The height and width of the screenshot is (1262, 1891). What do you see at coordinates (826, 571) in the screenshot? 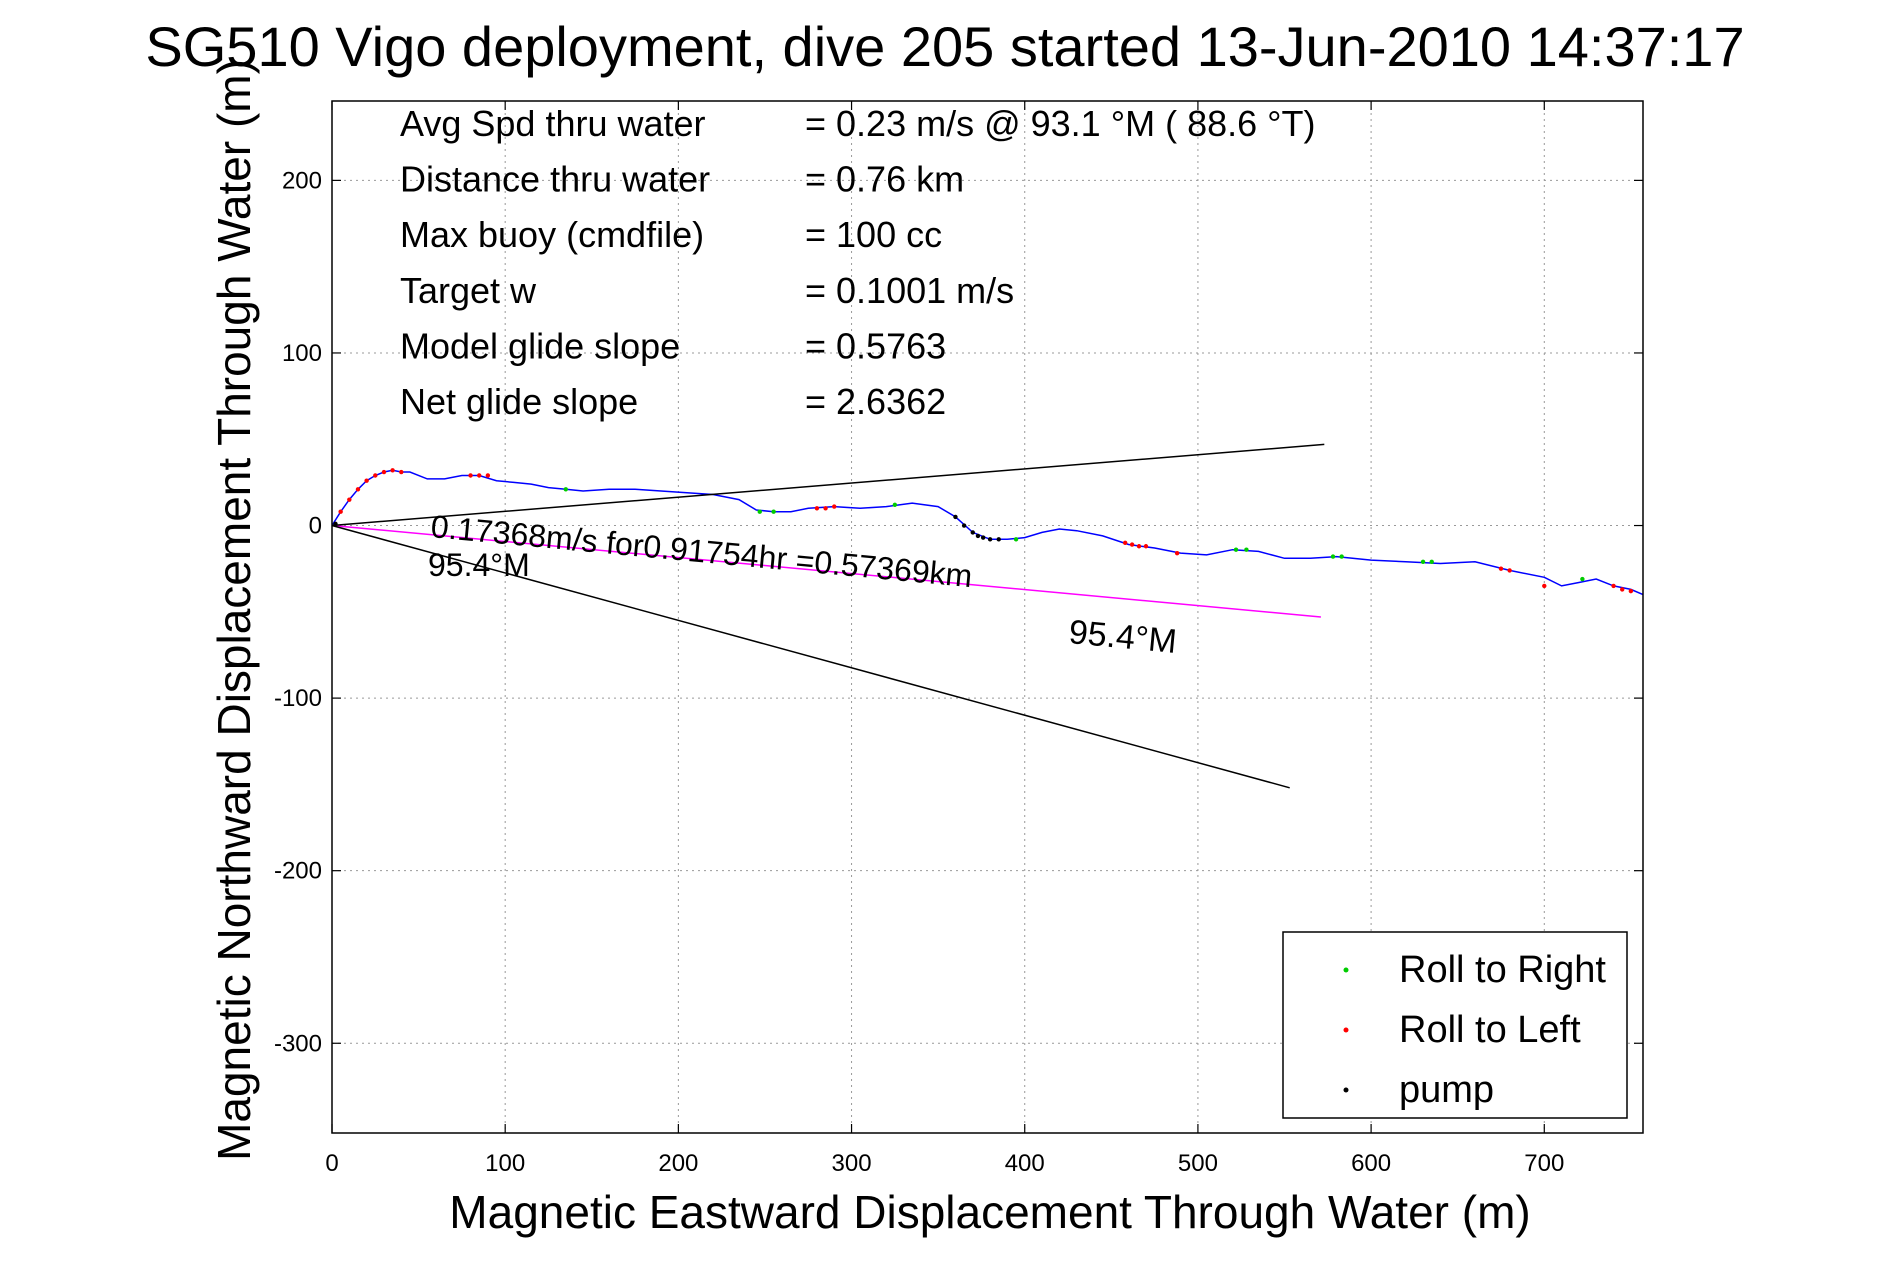
I see `series-current` at bounding box center [826, 571].